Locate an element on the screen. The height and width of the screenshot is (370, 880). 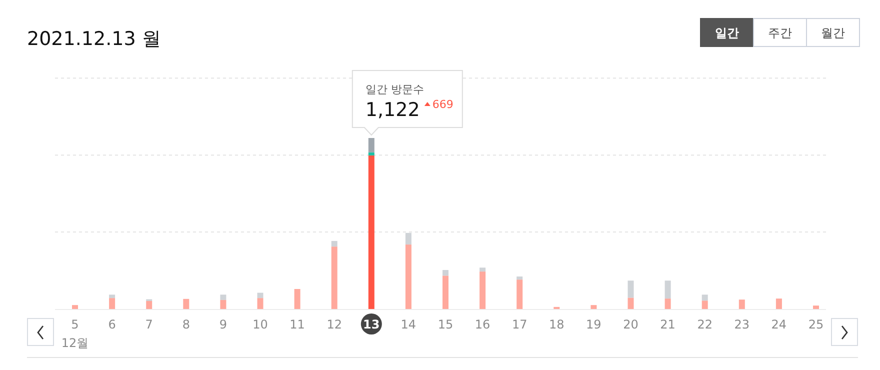
x-tick-label: 23 is located at coordinates (742, 325).